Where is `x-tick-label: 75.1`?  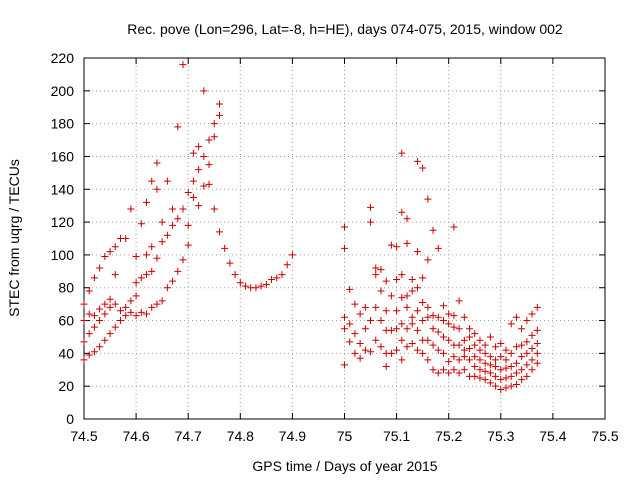 x-tick-label: 75.1 is located at coordinates (396, 436).